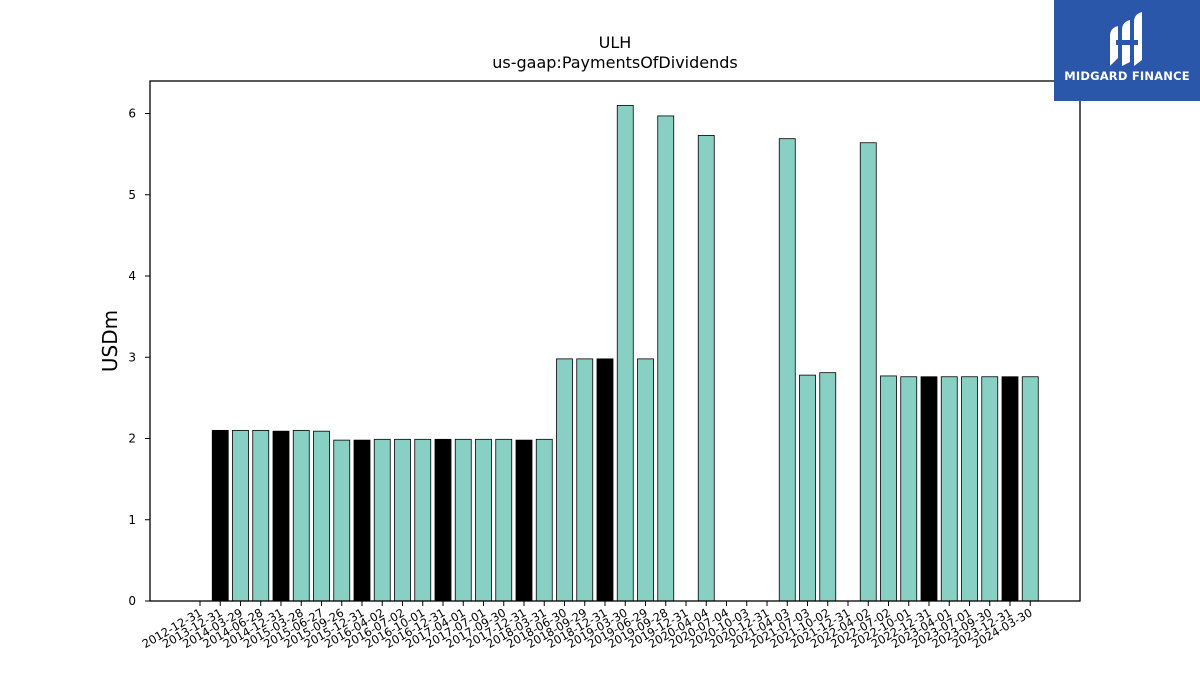 This screenshot has width=1200, height=675. I want to click on y-tick-label: 4, so click(132, 276).